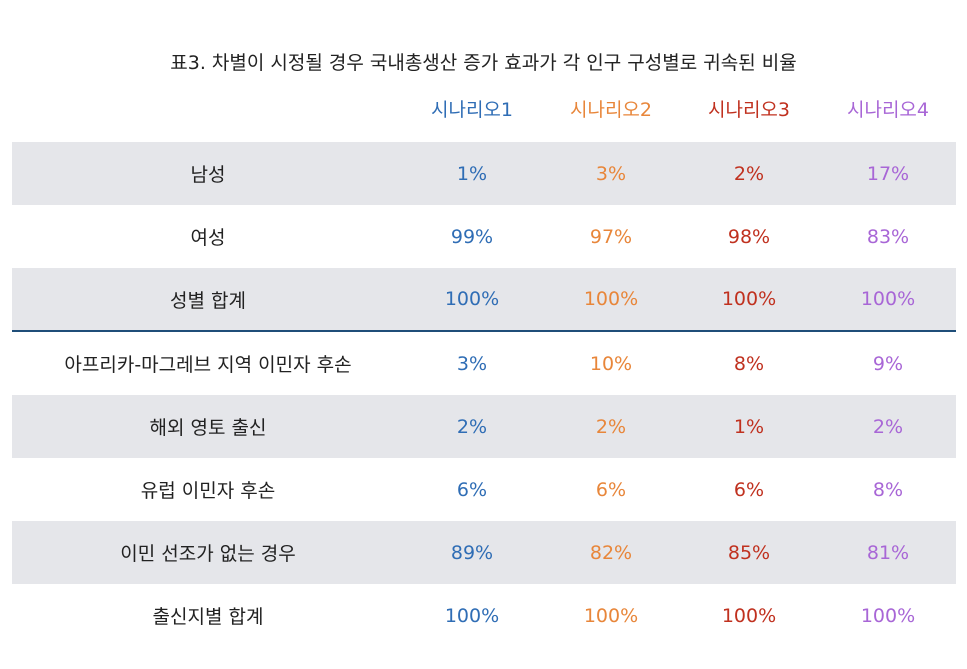  Describe the element at coordinates (208, 617) in the screenshot. I see `row-label: 출신지별 합계` at that location.